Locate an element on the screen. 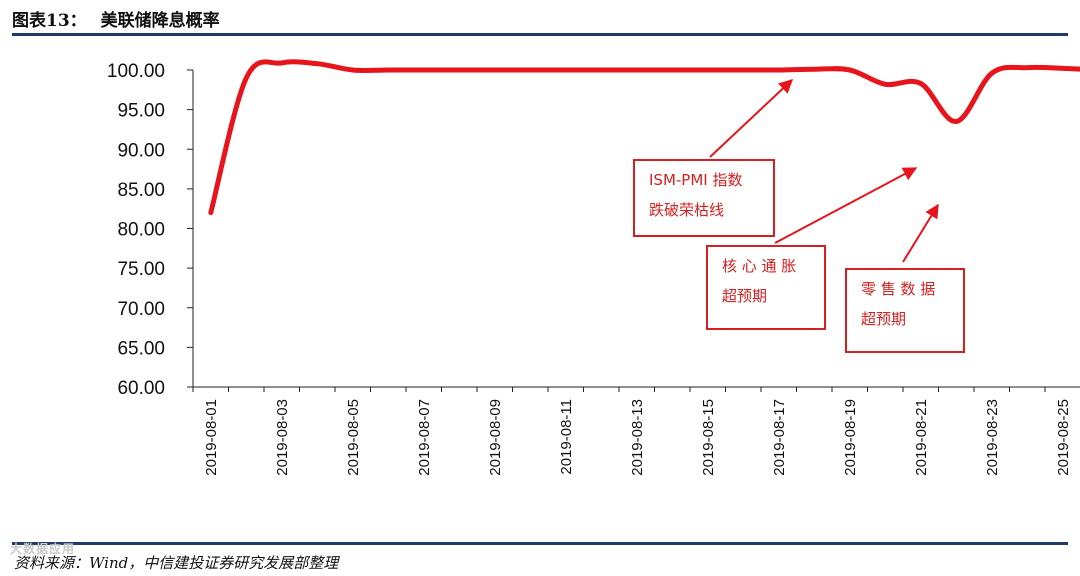  source-note: 资料来源：Wind，中信建投证券研究发展部整理 is located at coordinates (176, 563).